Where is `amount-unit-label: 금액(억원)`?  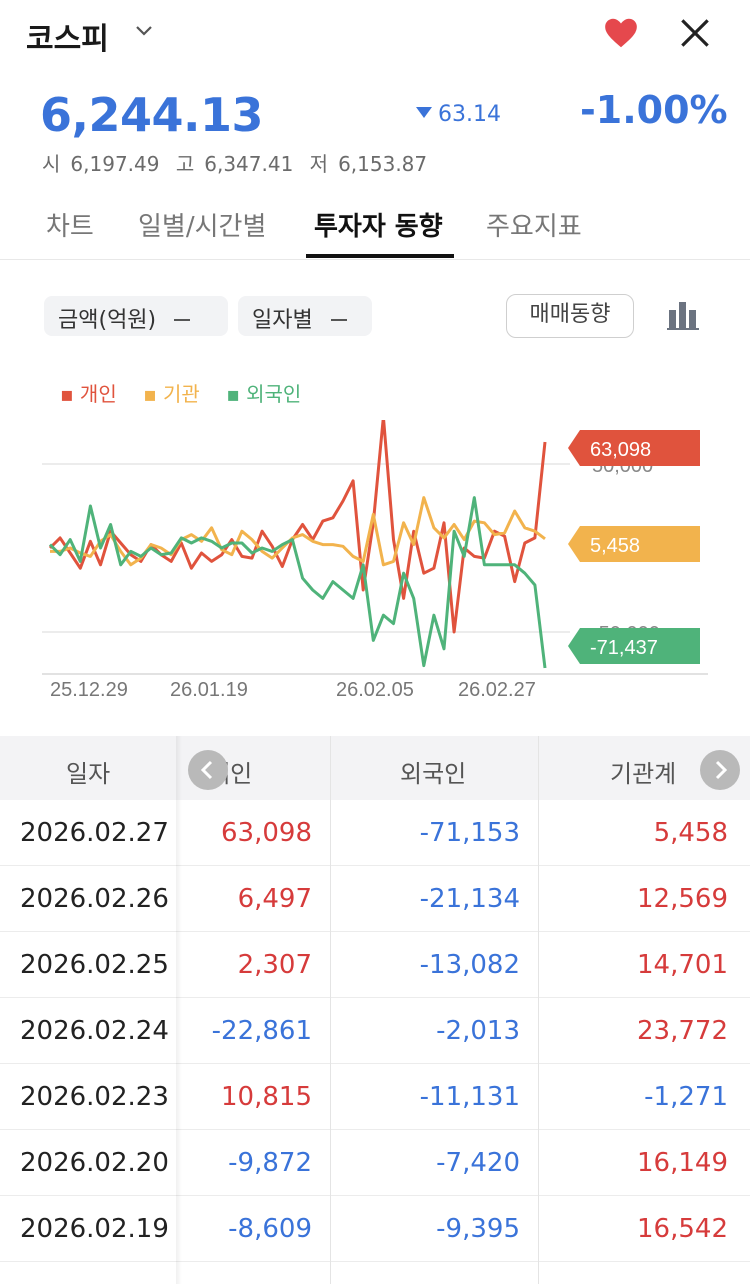 amount-unit-label: 금액(억원) is located at coordinates (107, 320).